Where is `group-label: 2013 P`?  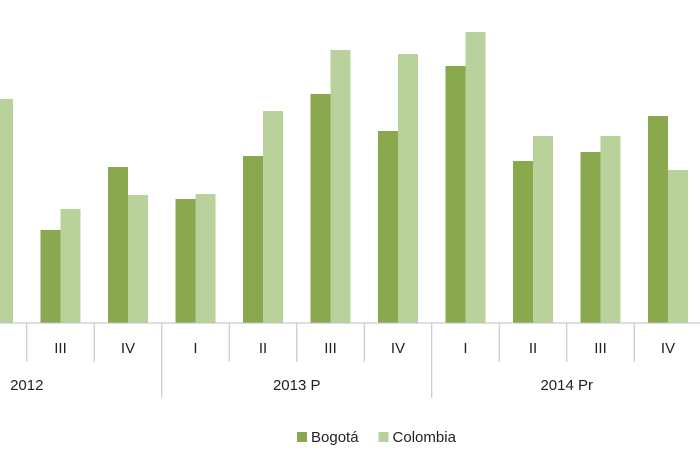
group-label: 2013 P is located at coordinates (297, 385).